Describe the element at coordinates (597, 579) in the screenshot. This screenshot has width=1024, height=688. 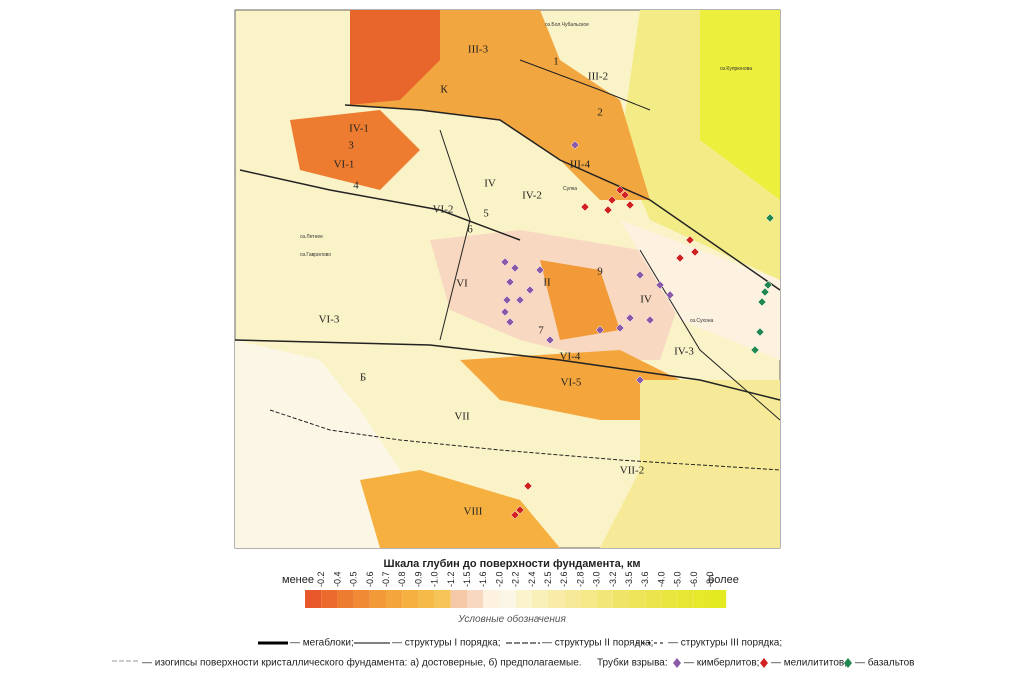
I see `scale-tick: -3.0` at that location.